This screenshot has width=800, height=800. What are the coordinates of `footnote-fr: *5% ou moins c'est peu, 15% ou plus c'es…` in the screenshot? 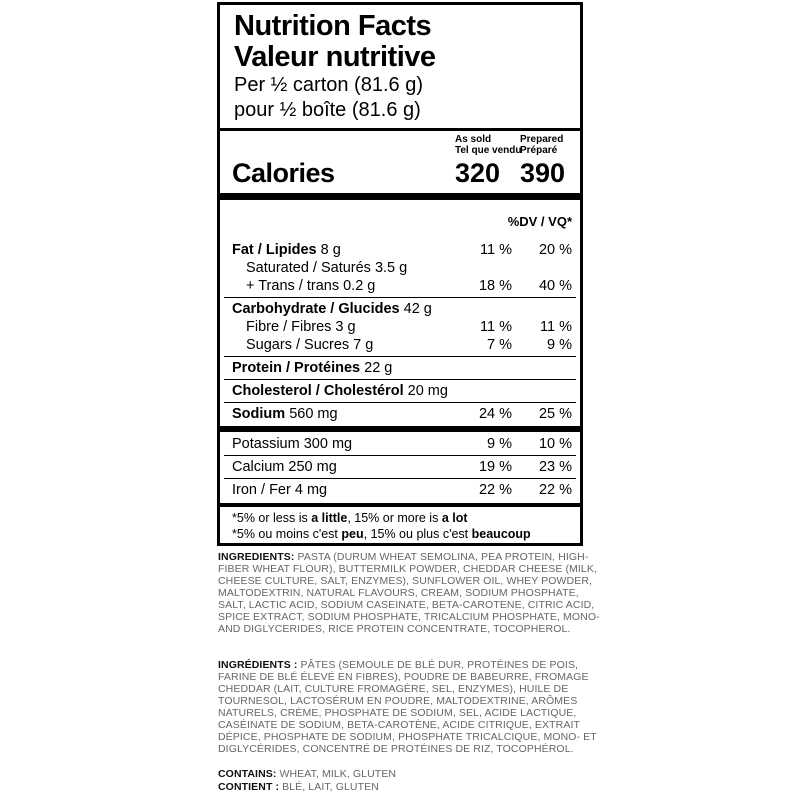 It's located at (400, 535).